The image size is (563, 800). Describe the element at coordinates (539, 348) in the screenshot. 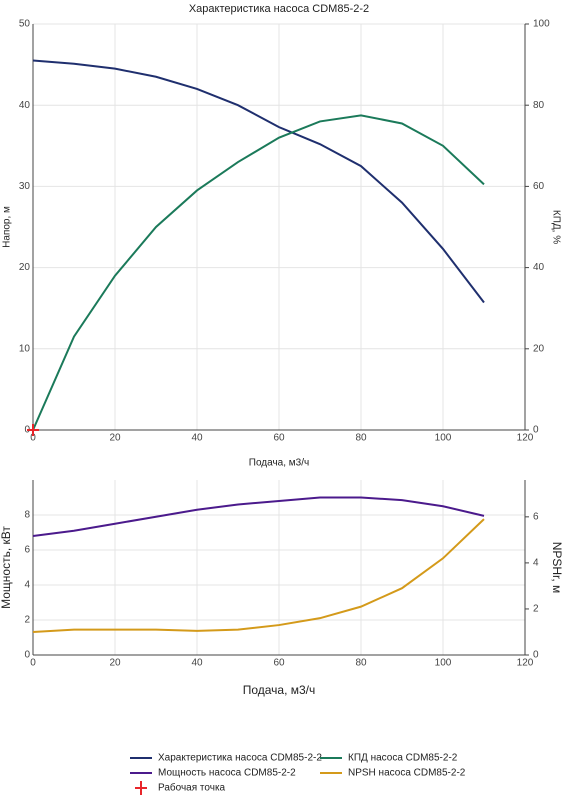

I see `y2-tick-label: 20` at that location.